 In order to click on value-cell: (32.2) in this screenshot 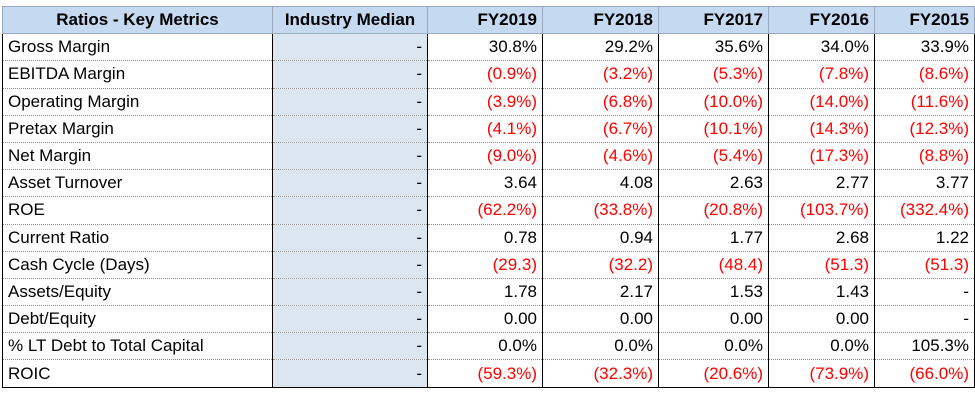, I will do `click(600, 265)`.